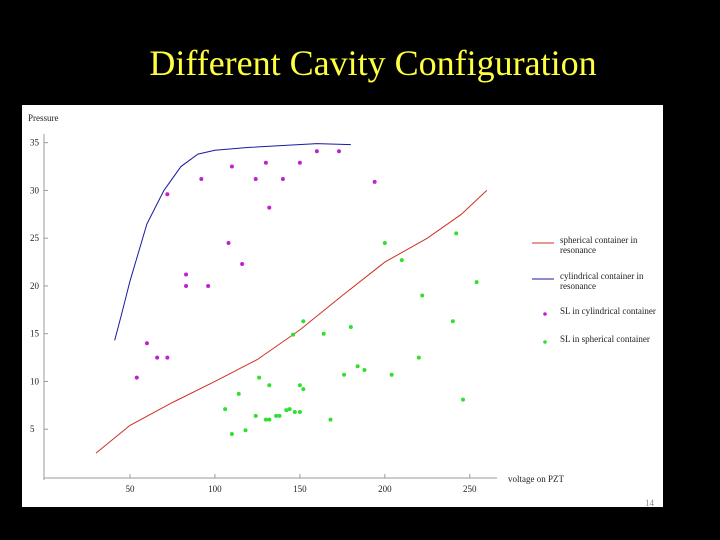 Image resolution: width=720 pixels, height=540 pixels. I want to click on y-axis-label: Pressure, so click(43, 118).